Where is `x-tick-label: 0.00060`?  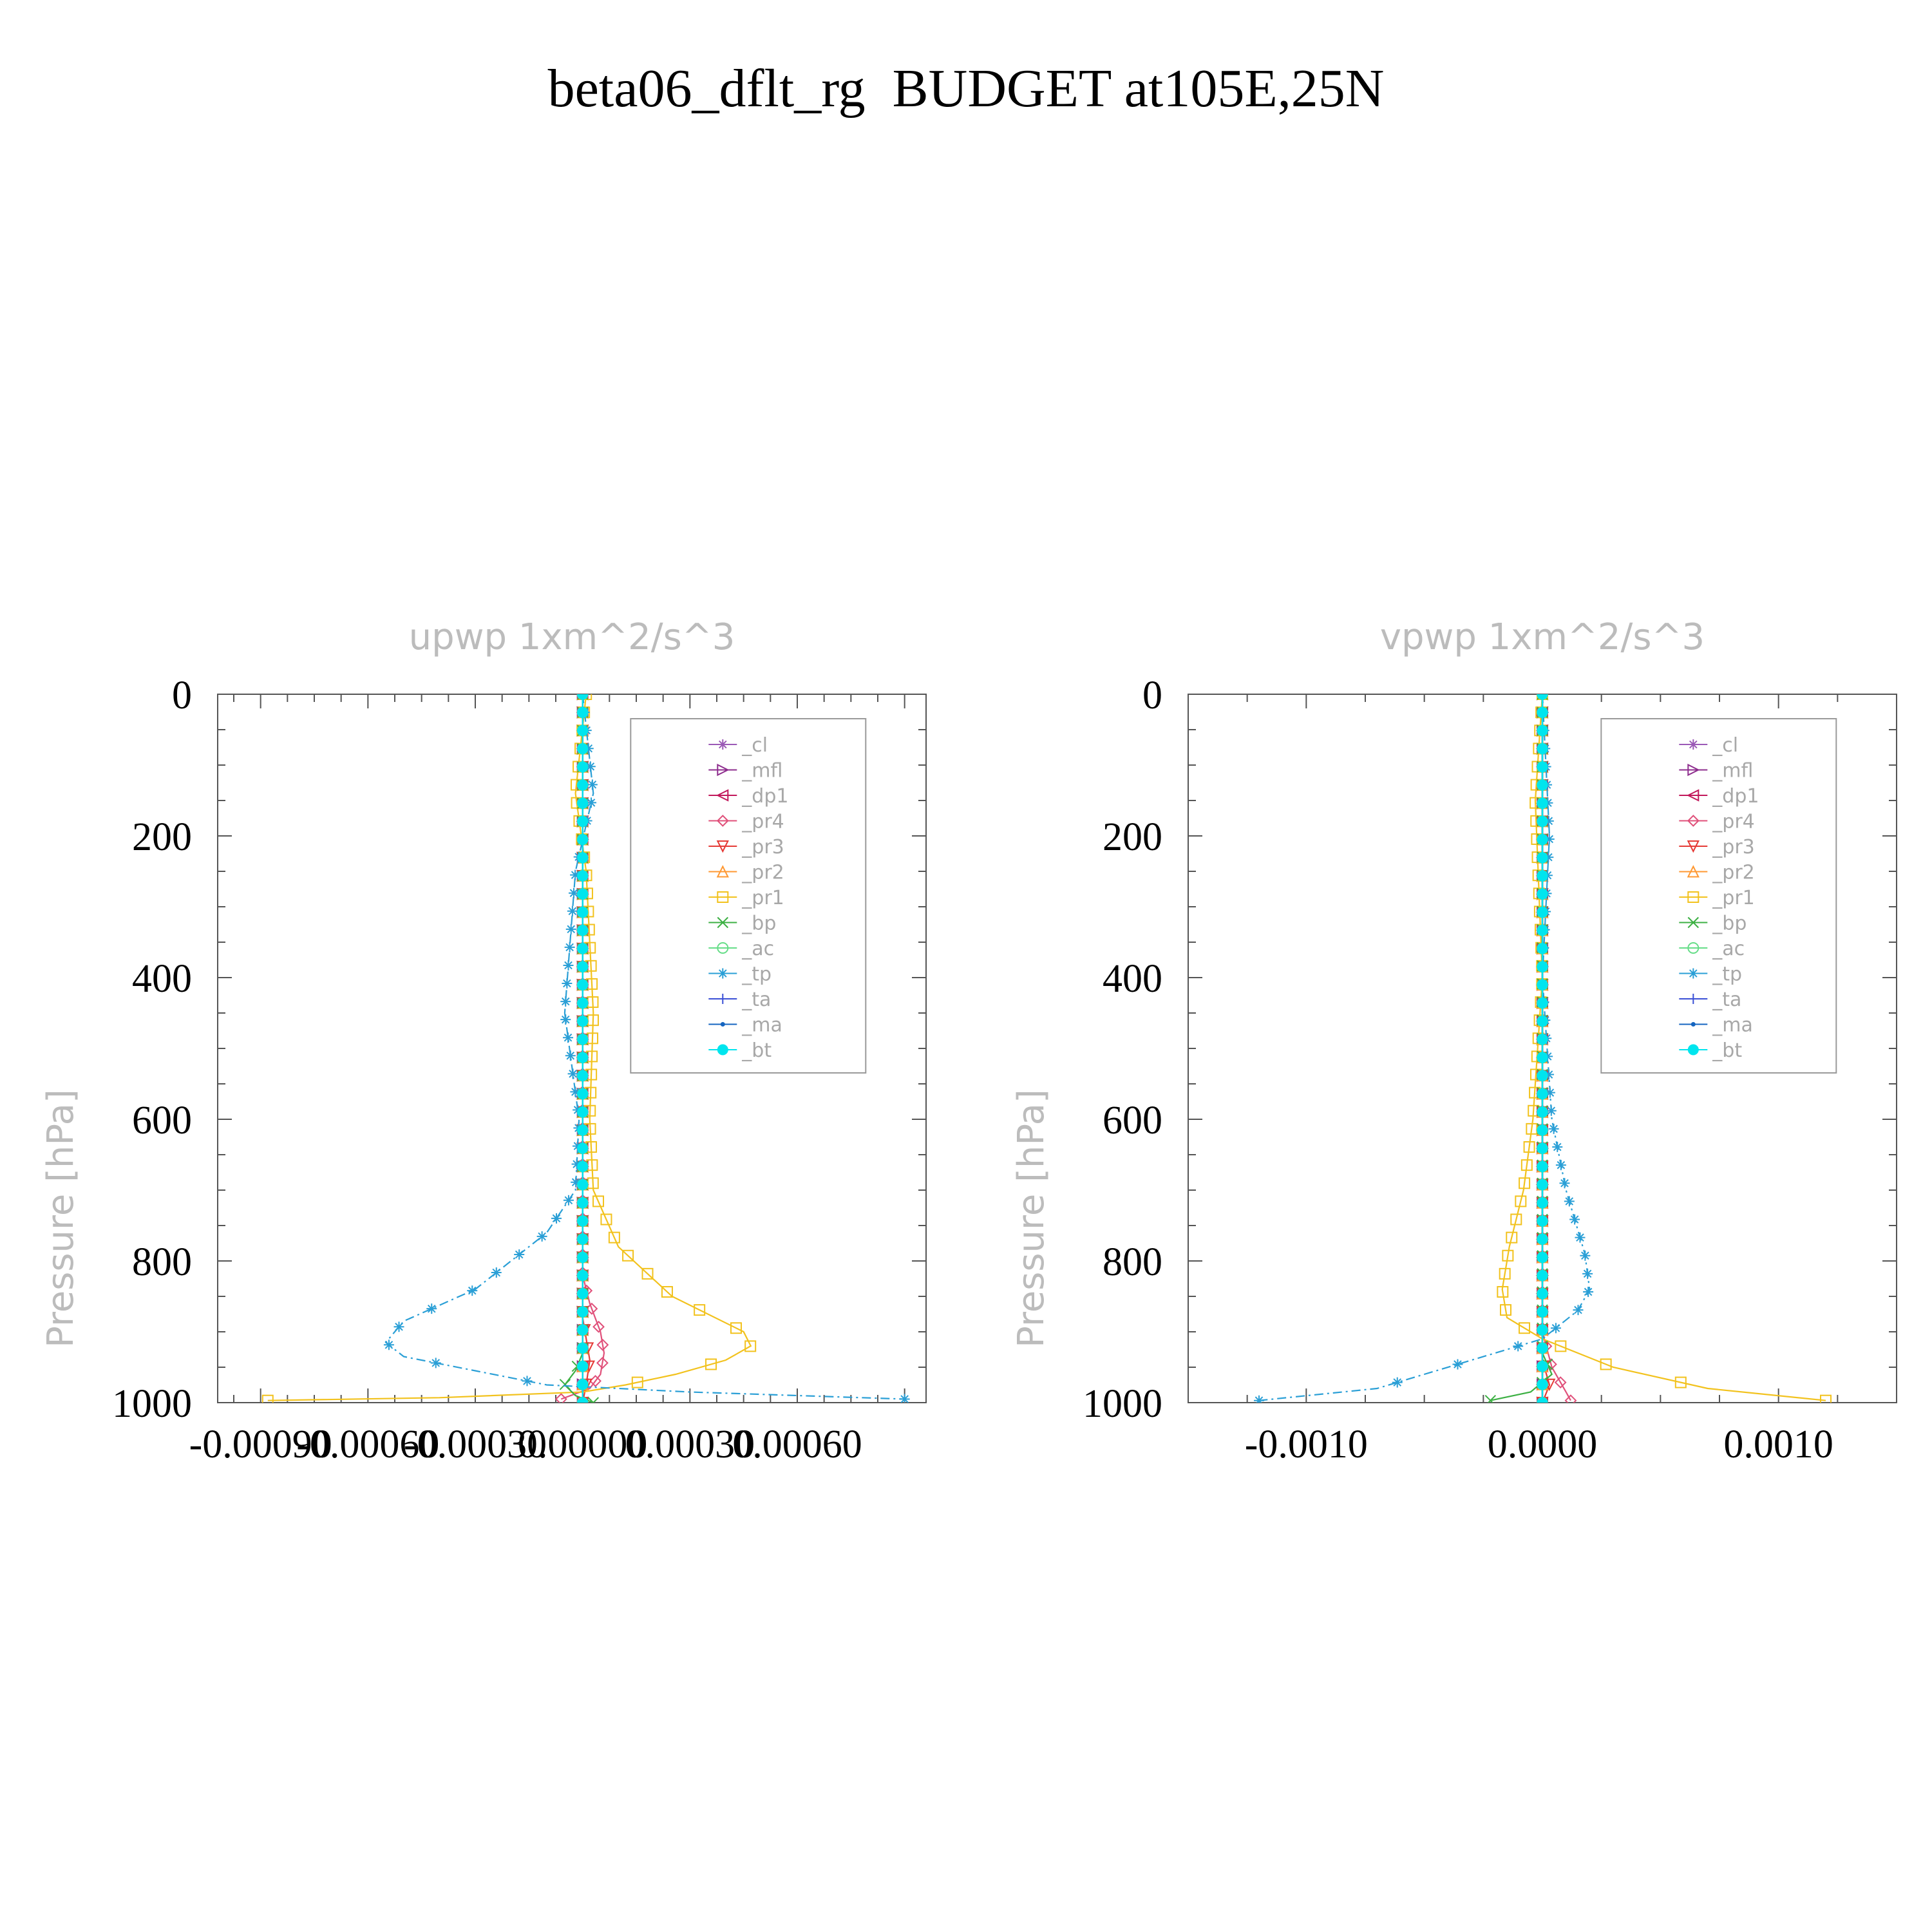 x-tick-label: 0.00060 is located at coordinates (797, 1444).